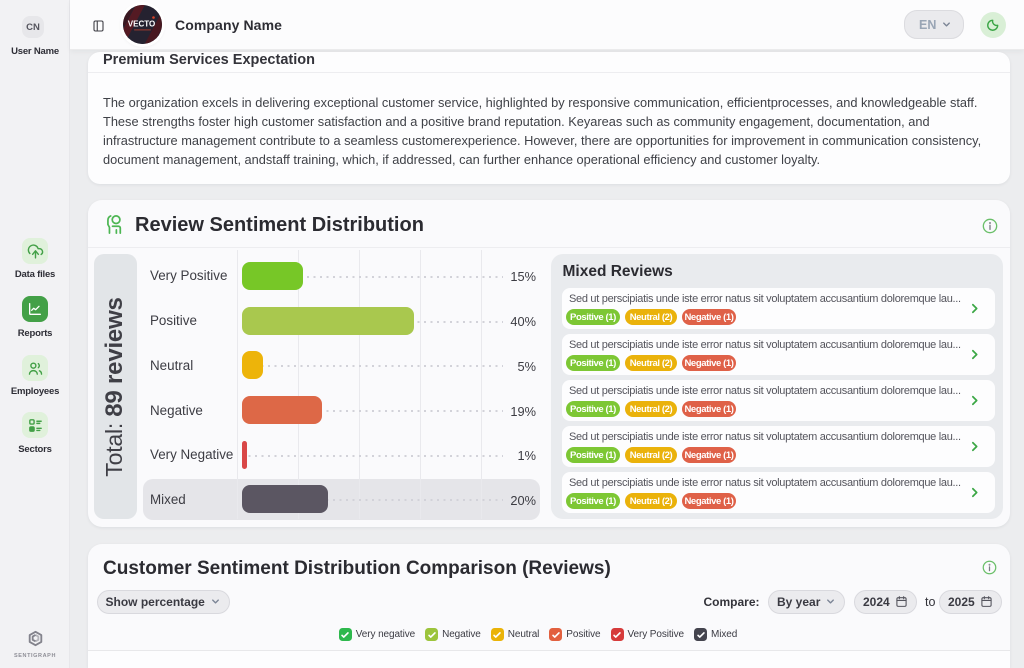  What do you see at coordinates (141, 24) in the screenshot?
I see `svg-text: VECTO` at bounding box center [141, 24].